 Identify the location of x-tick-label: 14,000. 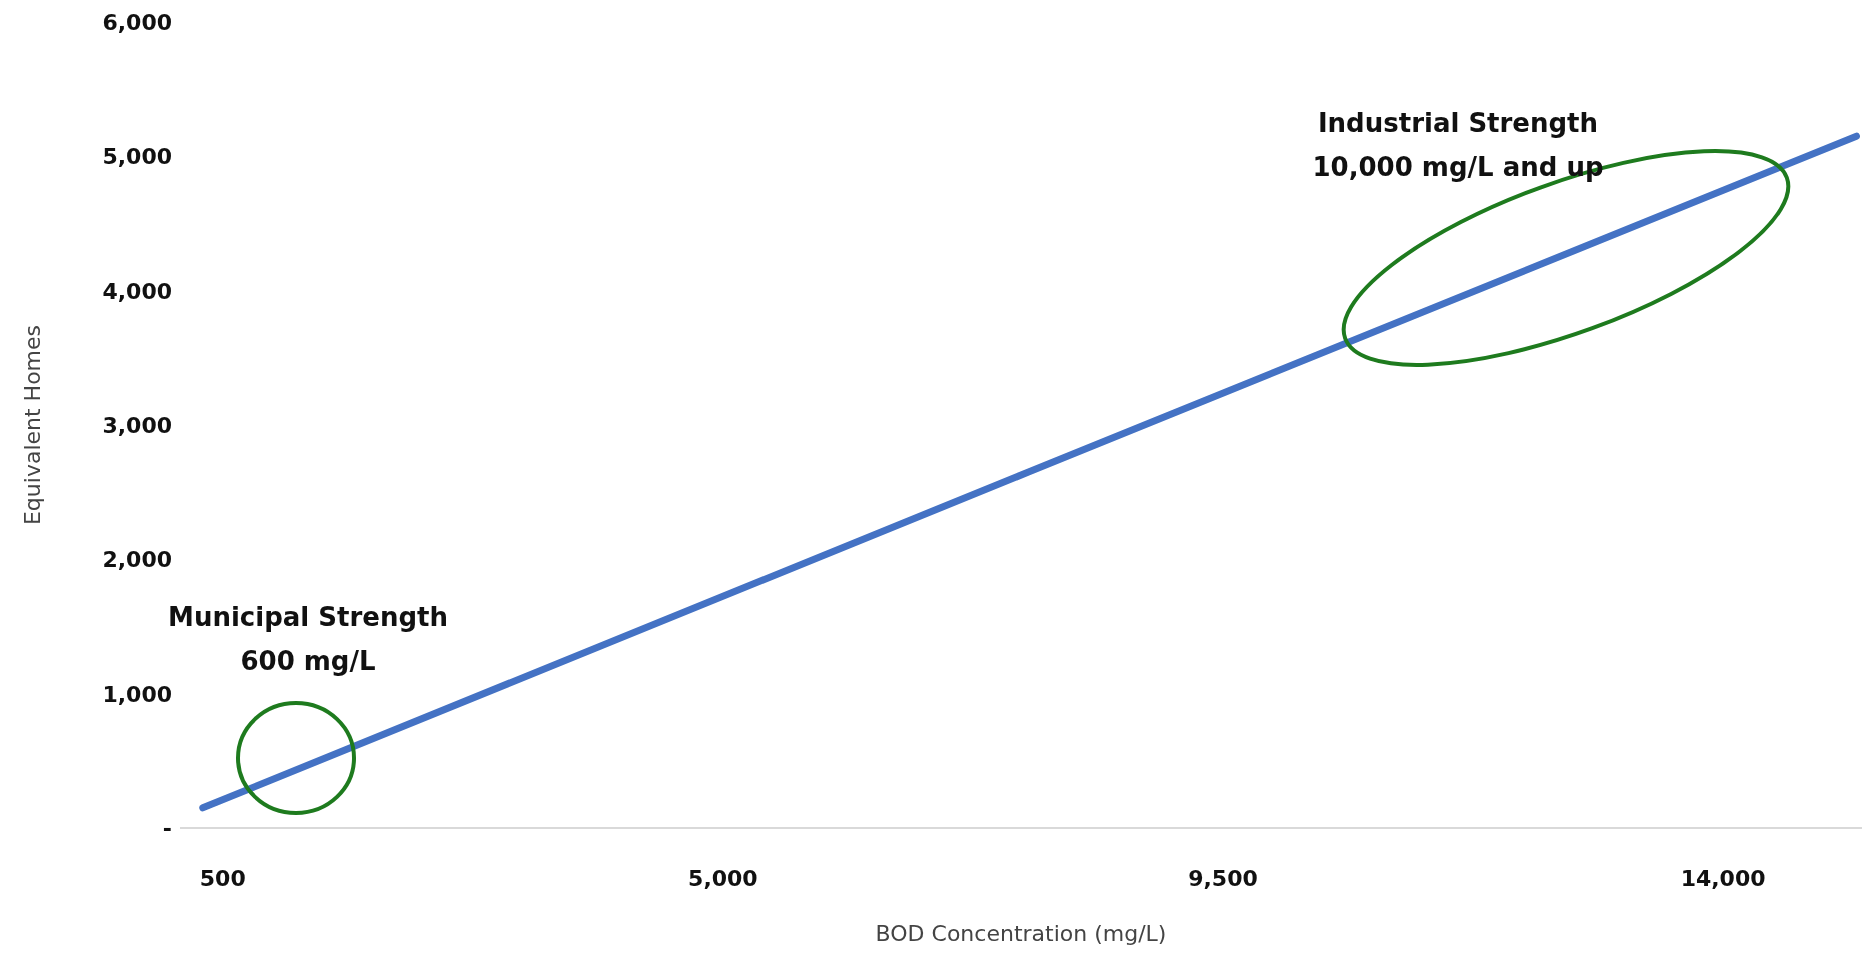
(1723, 878).